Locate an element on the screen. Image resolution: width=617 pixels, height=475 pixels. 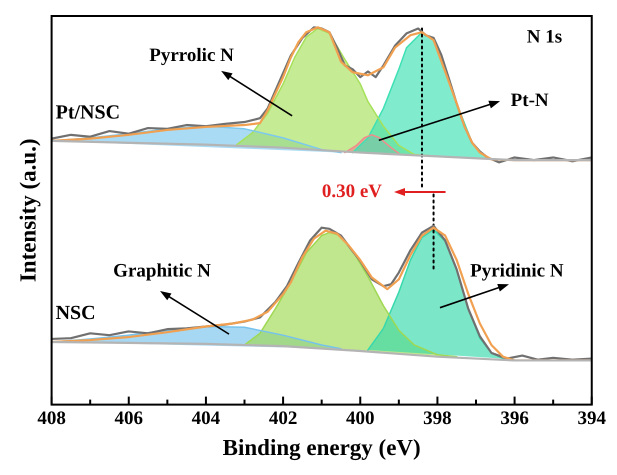
x-axis-title: Binding energy (eV) is located at coordinates (321, 448).